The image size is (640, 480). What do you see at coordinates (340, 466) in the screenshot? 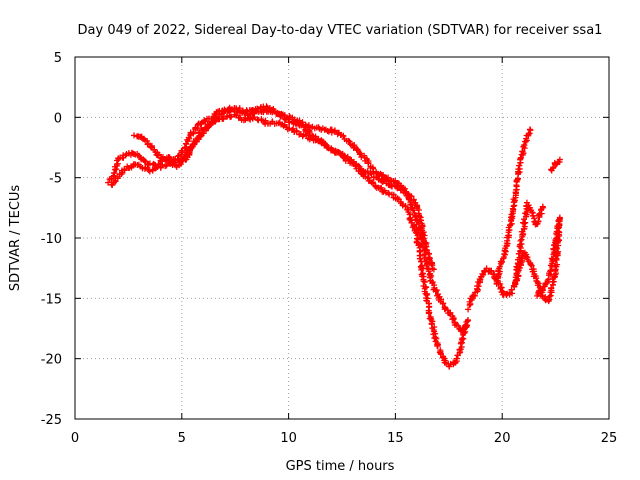
I see `x-axis-label: GPS time / hours` at bounding box center [340, 466].